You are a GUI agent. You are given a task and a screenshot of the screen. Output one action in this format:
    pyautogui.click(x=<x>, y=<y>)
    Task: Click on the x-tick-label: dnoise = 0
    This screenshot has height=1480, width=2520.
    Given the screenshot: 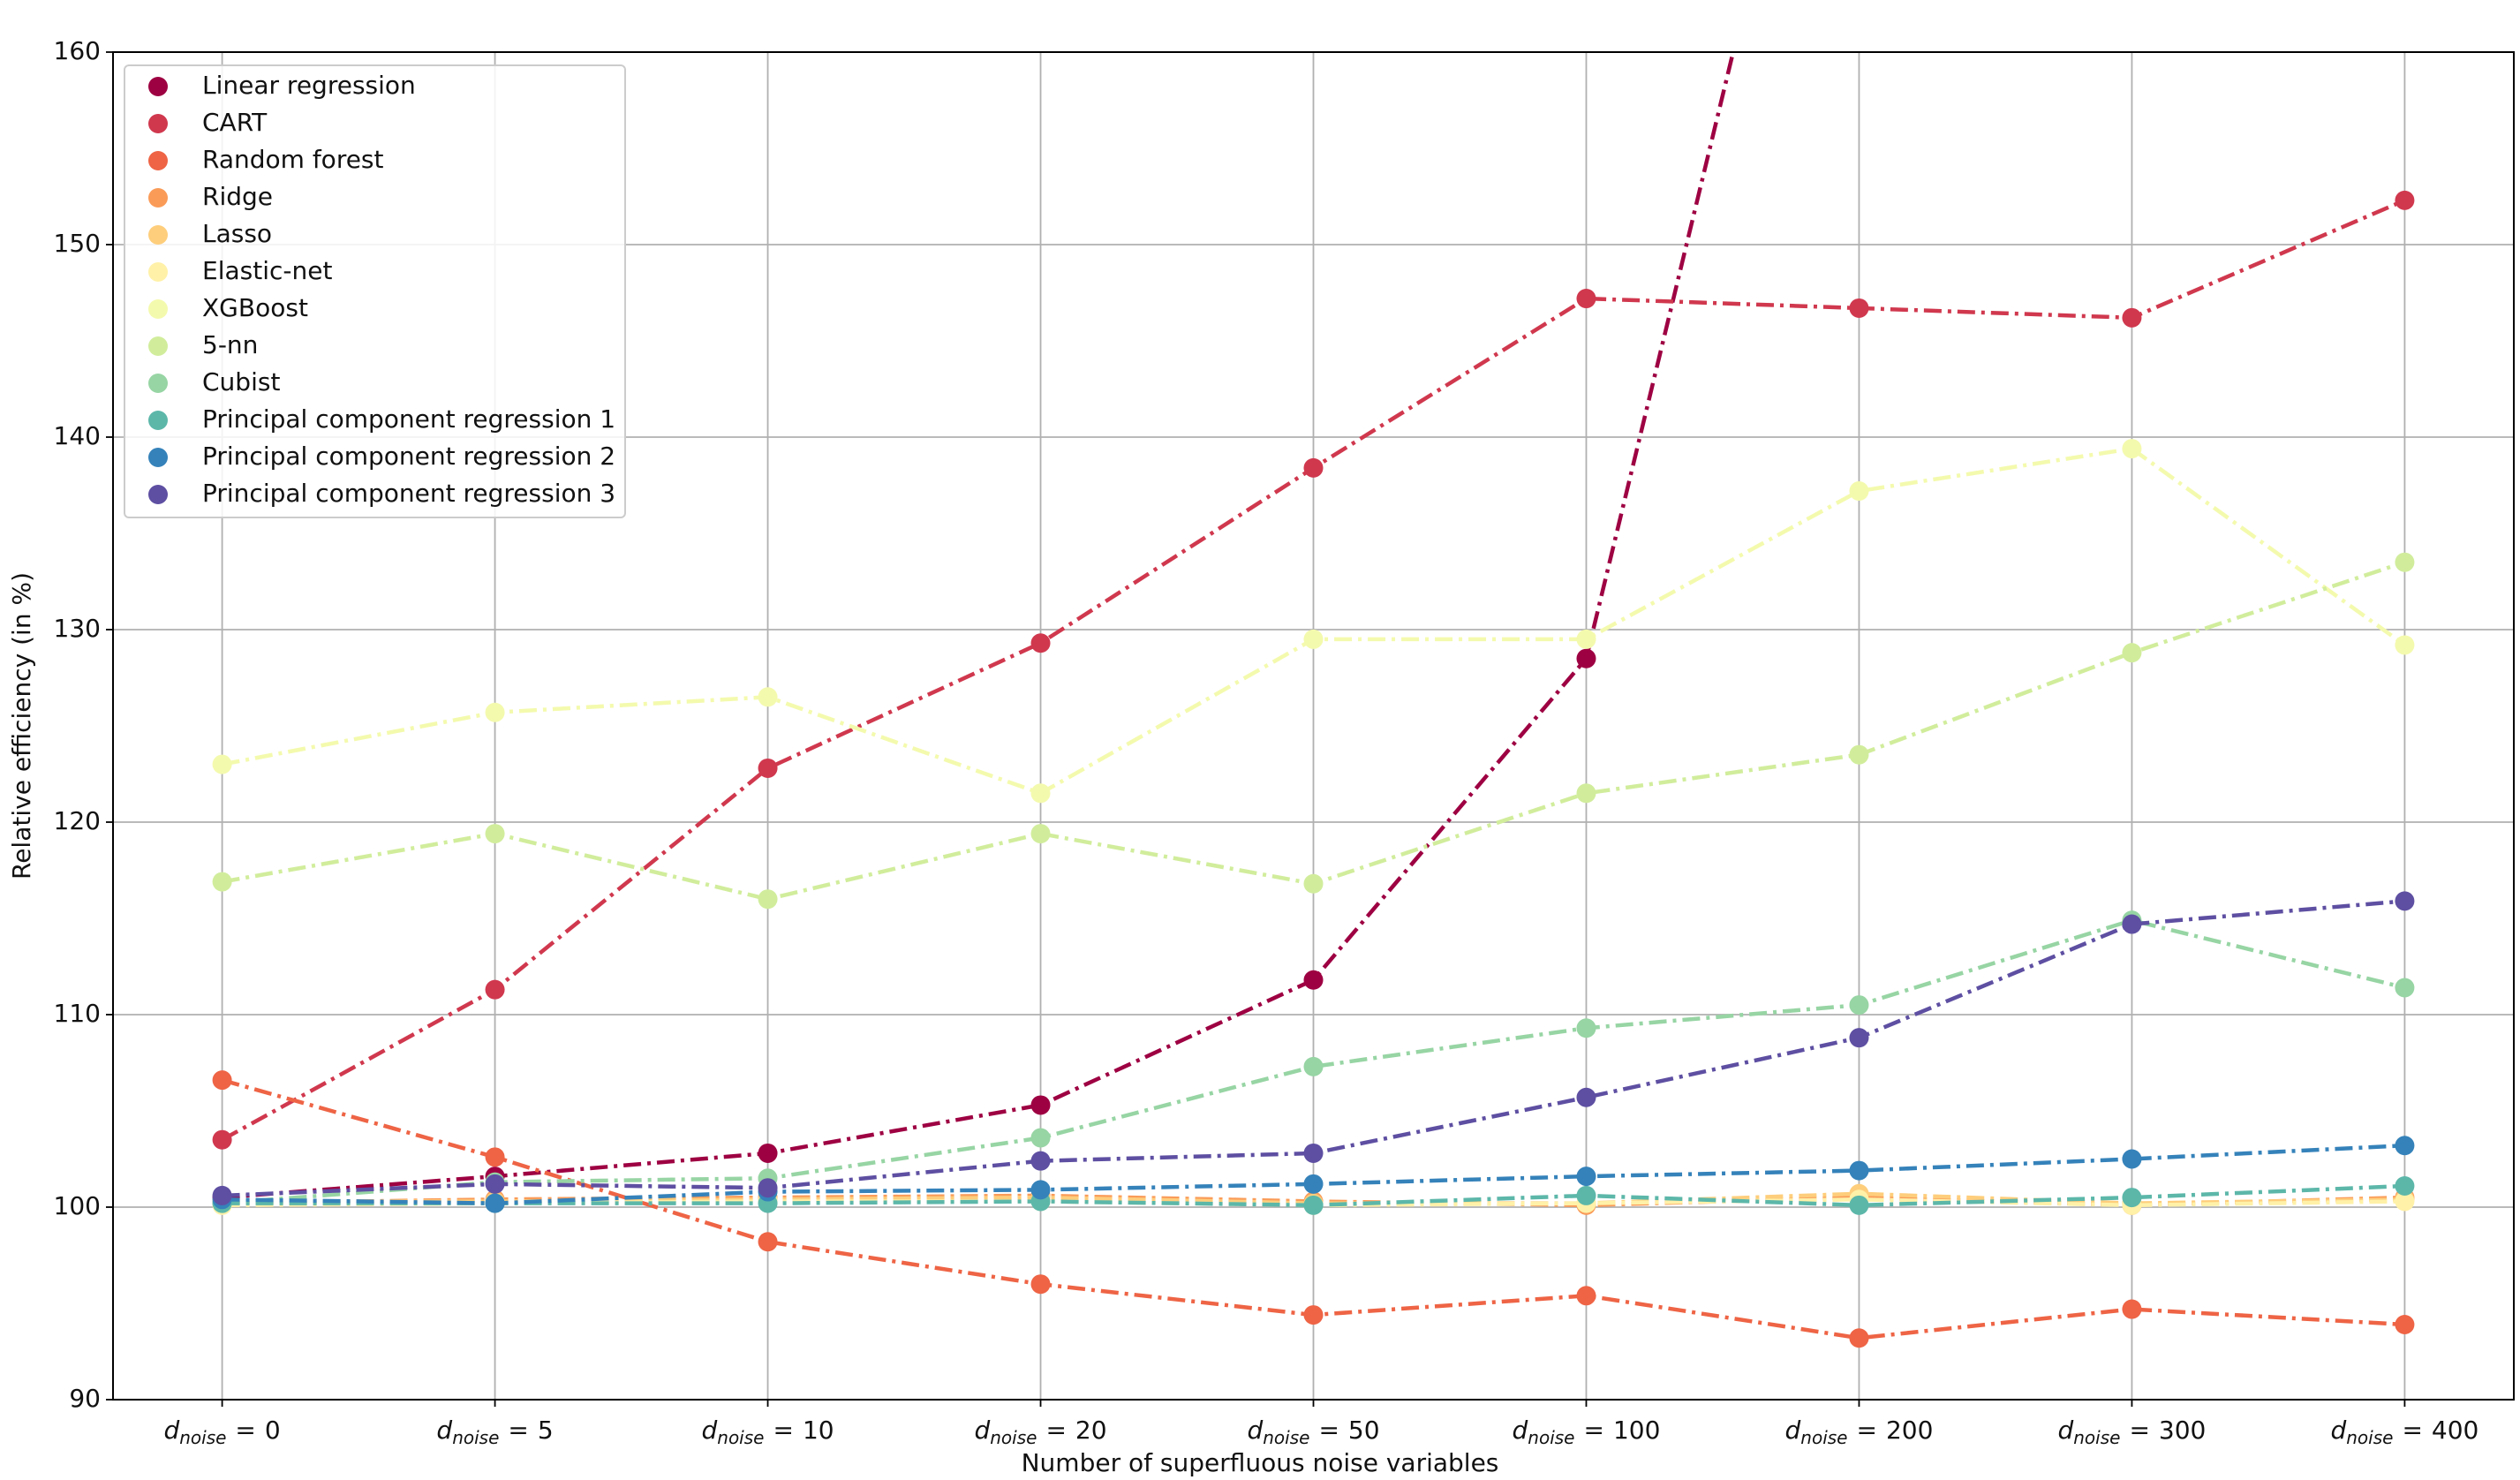 What is the action you would take?
    pyautogui.click(x=221, y=1432)
    